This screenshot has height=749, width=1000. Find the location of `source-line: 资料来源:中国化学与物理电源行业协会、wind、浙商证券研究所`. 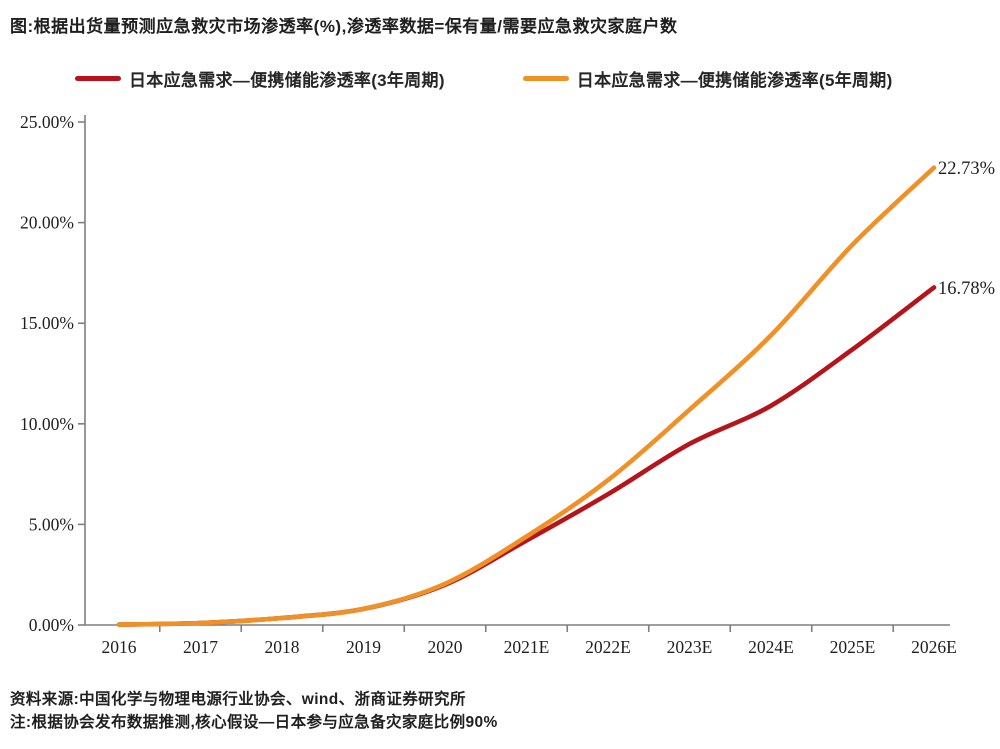

source-line: 资料来源:中国化学与物理电源行业协会、wind、浙商证券研究所 is located at coordinates (238, 699).